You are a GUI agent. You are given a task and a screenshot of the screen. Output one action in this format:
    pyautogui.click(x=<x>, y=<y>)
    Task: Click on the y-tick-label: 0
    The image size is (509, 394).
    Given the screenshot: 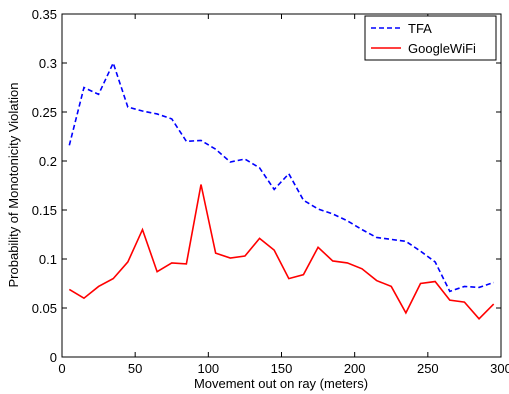 What is the action you would take?
    pyautogui.click(x=53, y=357)
    